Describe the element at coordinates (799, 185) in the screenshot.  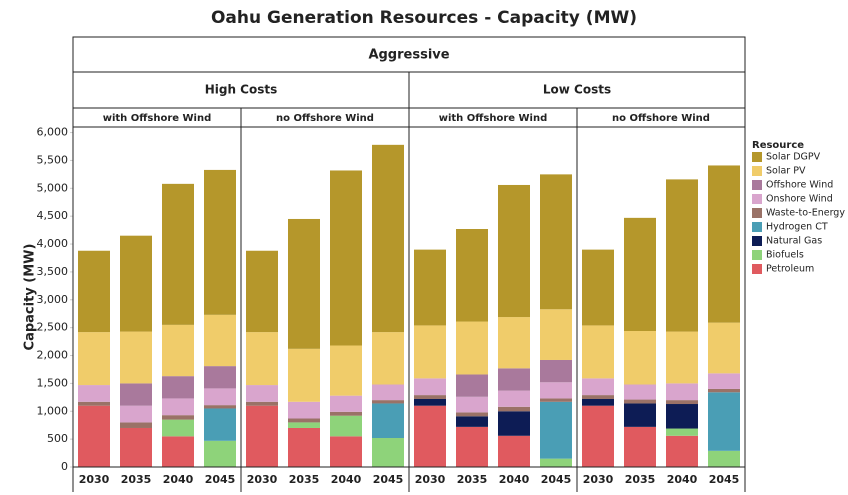
I see `legend-label: Offshore Wind` at that location.